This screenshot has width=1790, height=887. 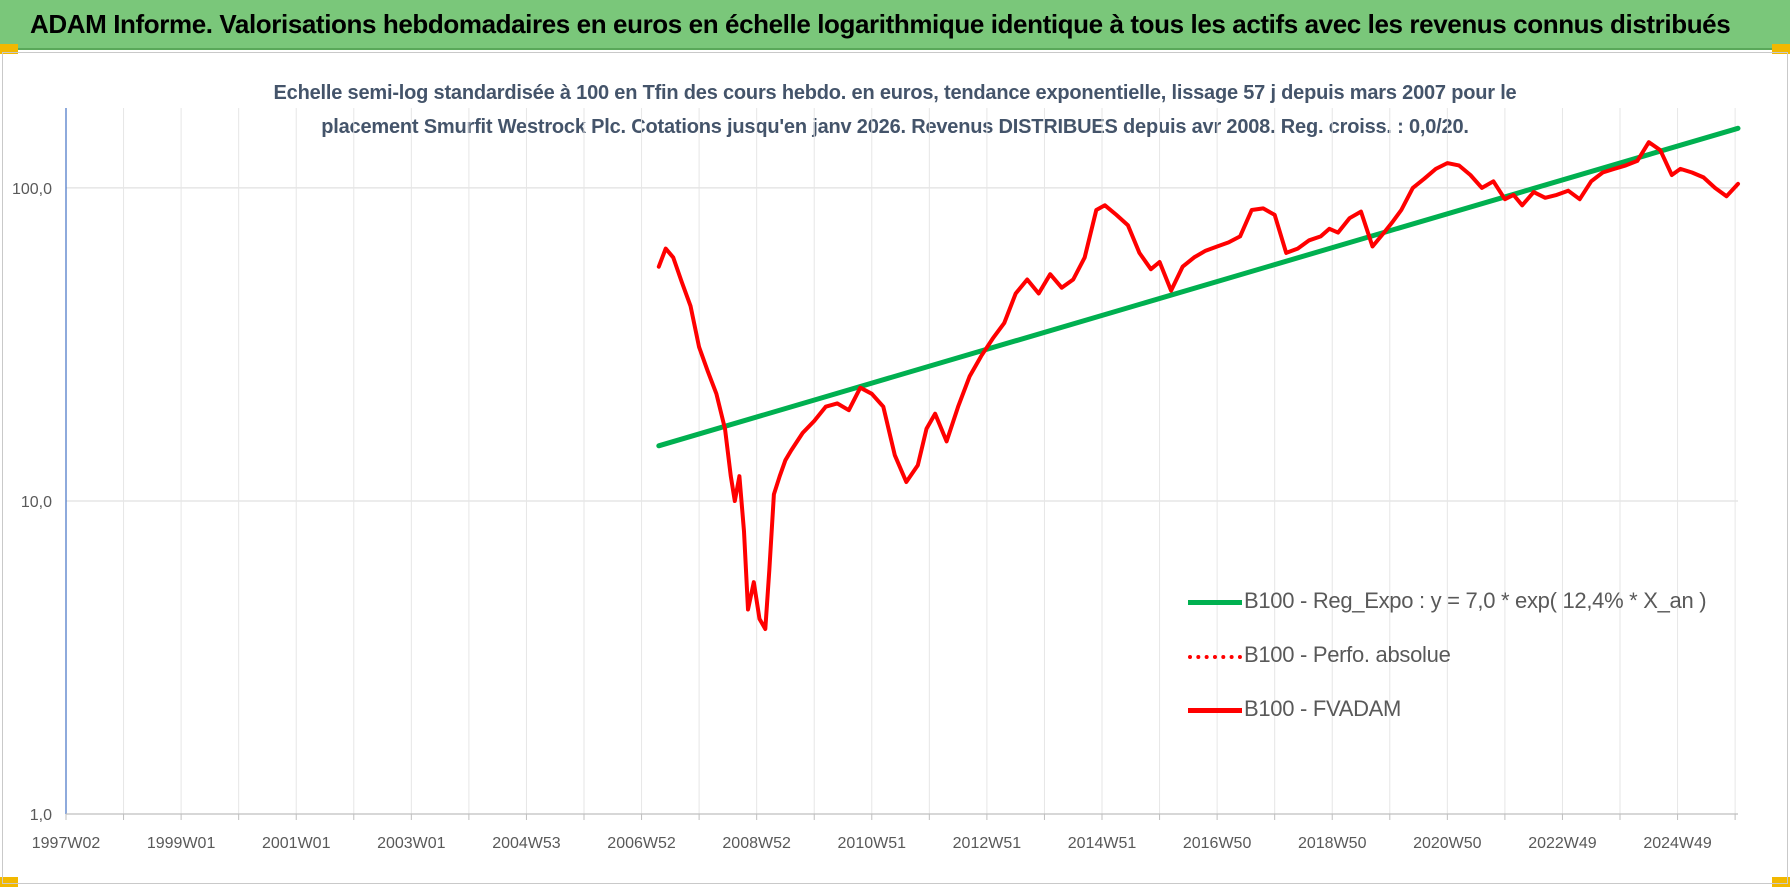 I want to click on legend-swatch-perfo, so click(x=1215, y=657).